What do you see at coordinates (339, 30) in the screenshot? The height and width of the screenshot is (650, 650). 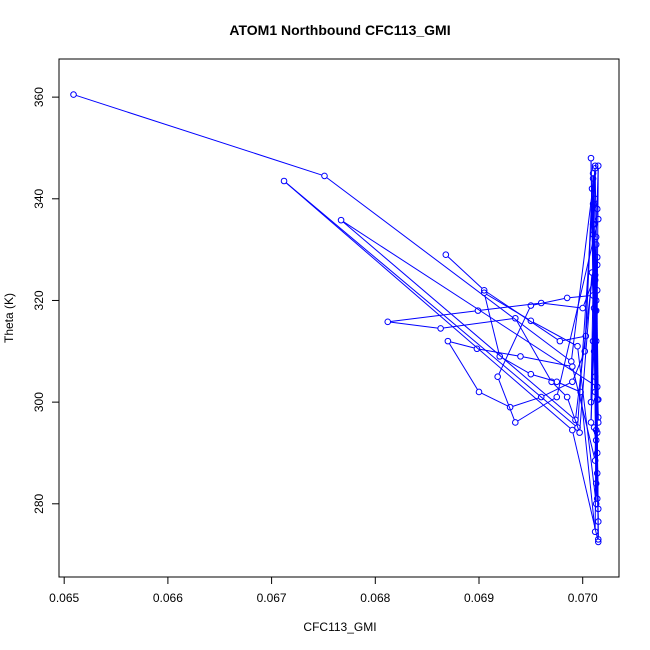 I see `chart-title: ATOM1 Northbound CFC113_GMI` at bounding box center [339, 30].